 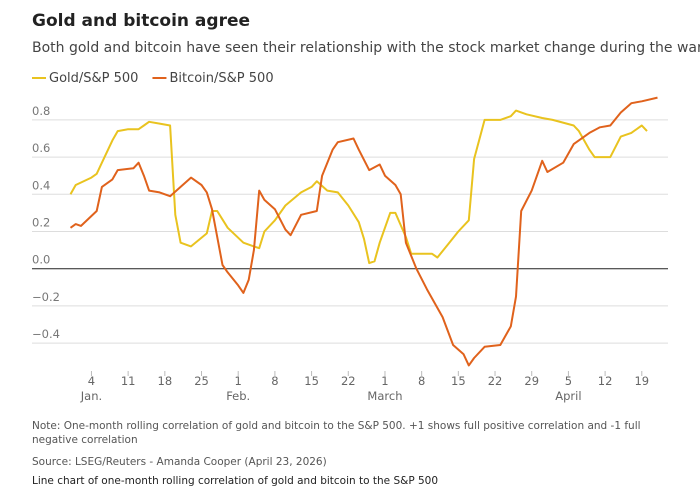 I want to click on x-tick-label: 5, so click(x=568, y=381).